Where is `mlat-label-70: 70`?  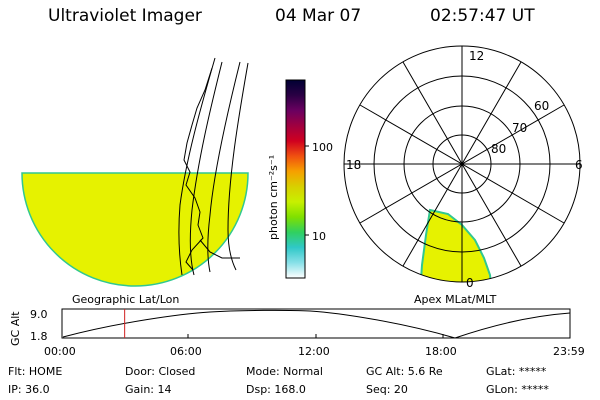
mlat-label-70: 70 is located at coordinates (519, 128).